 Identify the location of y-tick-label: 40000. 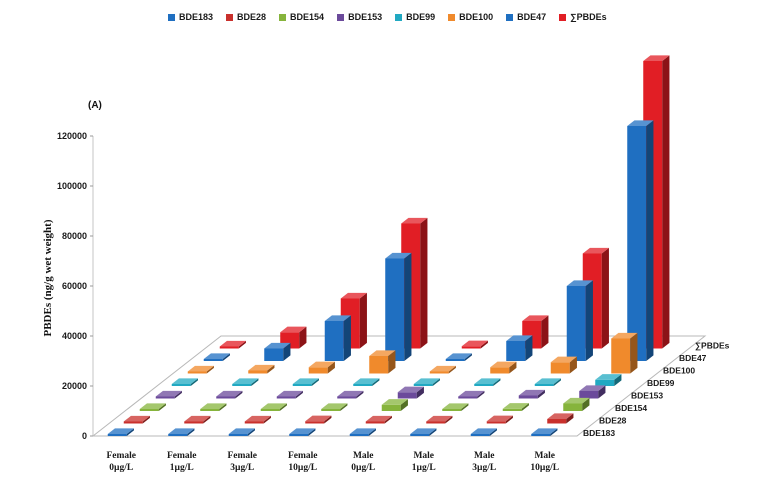
(74, 336).